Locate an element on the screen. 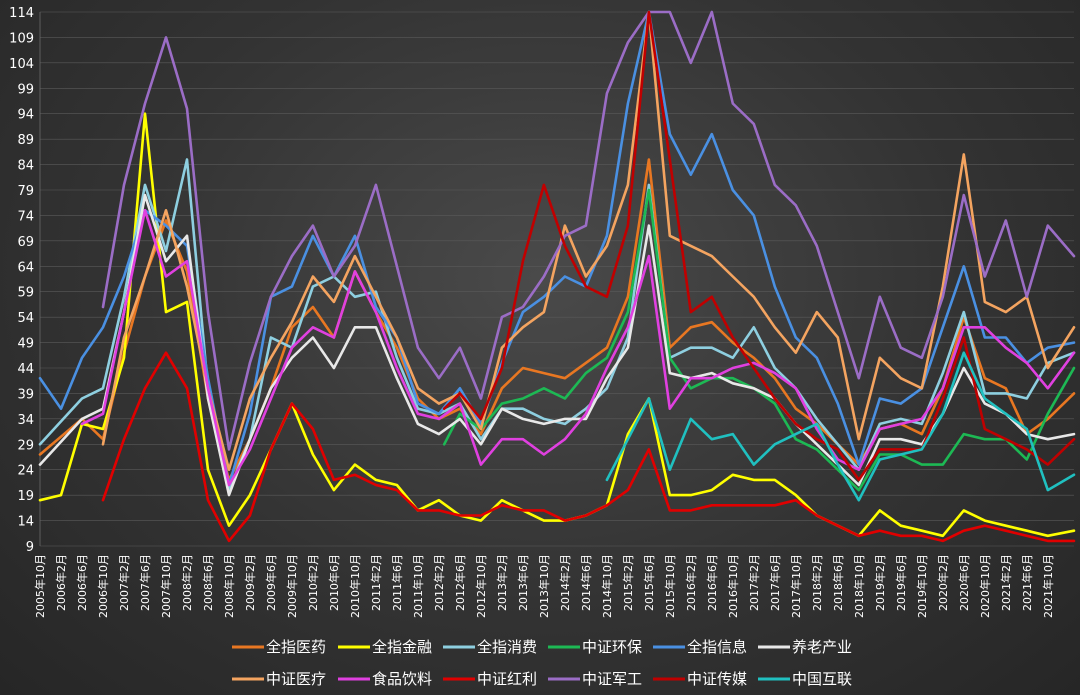 The height and width of the screenshot is (695, 1080). x-tick-label: 2016年2月 is located at coordinates (691, 582).